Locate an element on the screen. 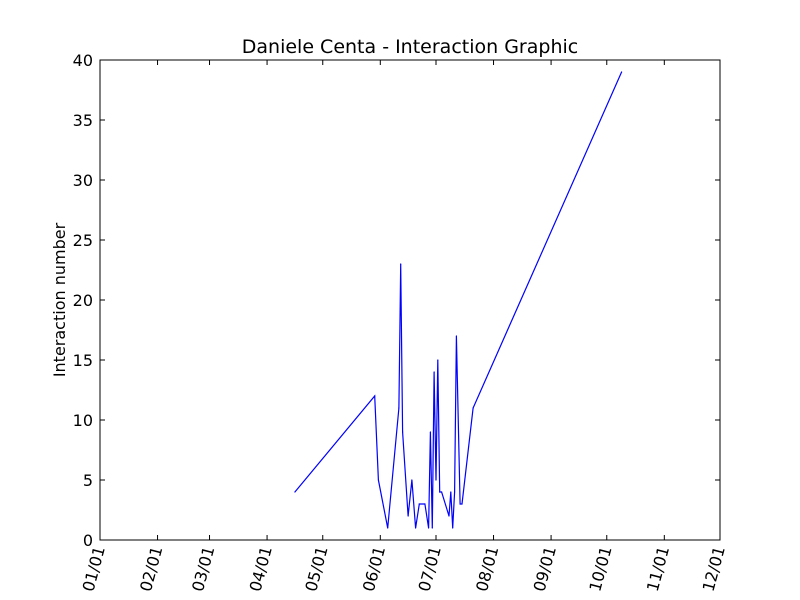  y-tick-label: 30 is located at coordinates (83, 180).